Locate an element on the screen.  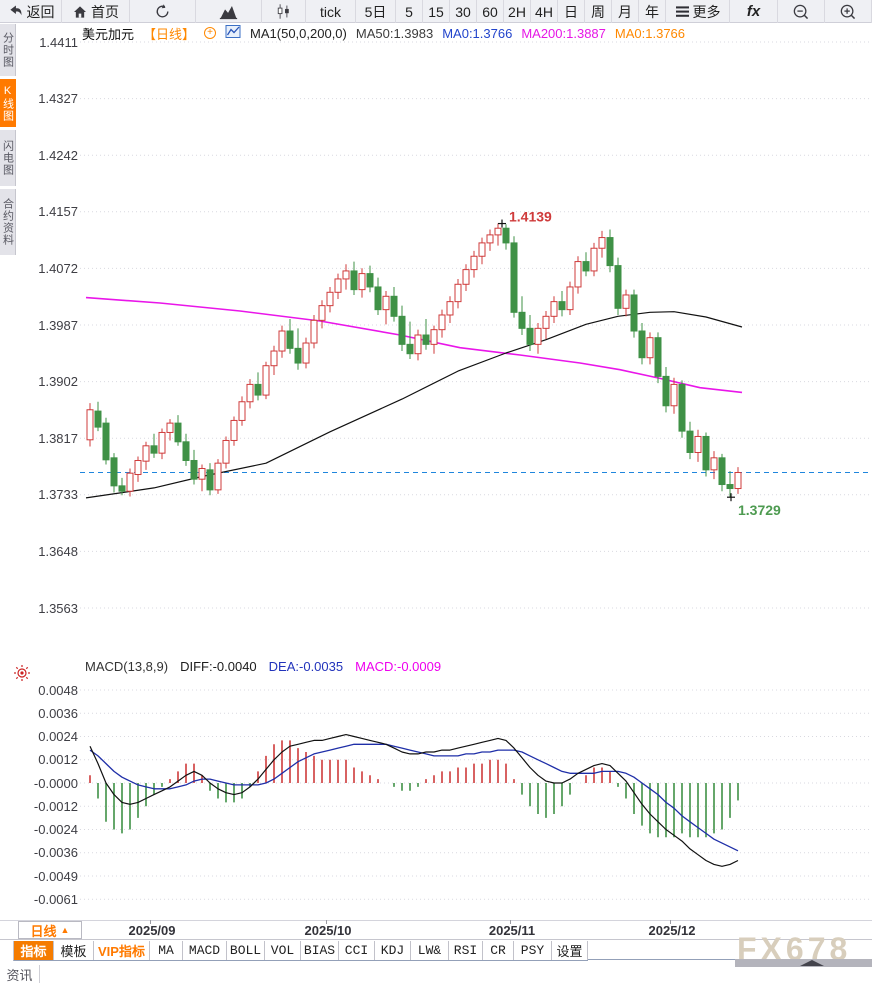
macd-axis-label: 0.0036 is located at coordinates (58, 713).